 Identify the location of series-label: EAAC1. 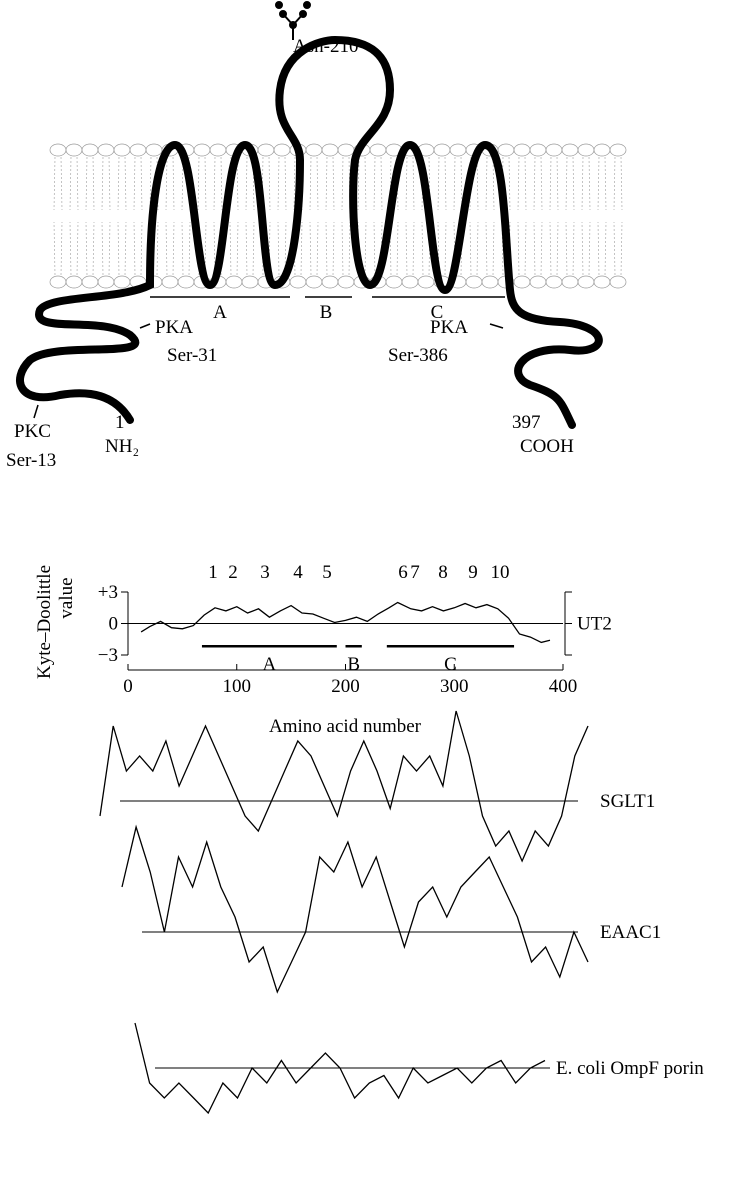
(630, 932).